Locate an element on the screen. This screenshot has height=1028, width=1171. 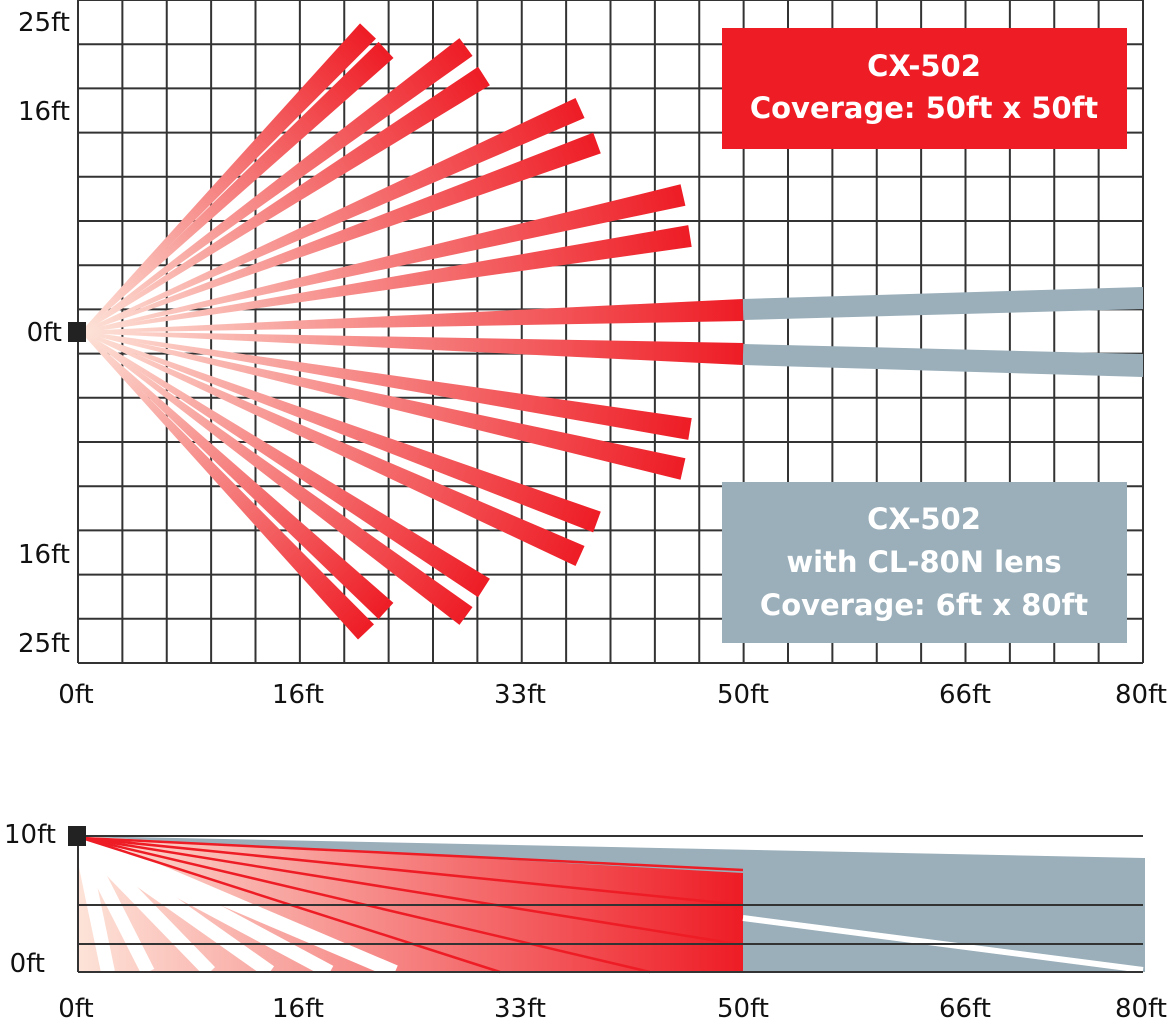
top-x-tick: 50ft is located at coordinates (743, 695).